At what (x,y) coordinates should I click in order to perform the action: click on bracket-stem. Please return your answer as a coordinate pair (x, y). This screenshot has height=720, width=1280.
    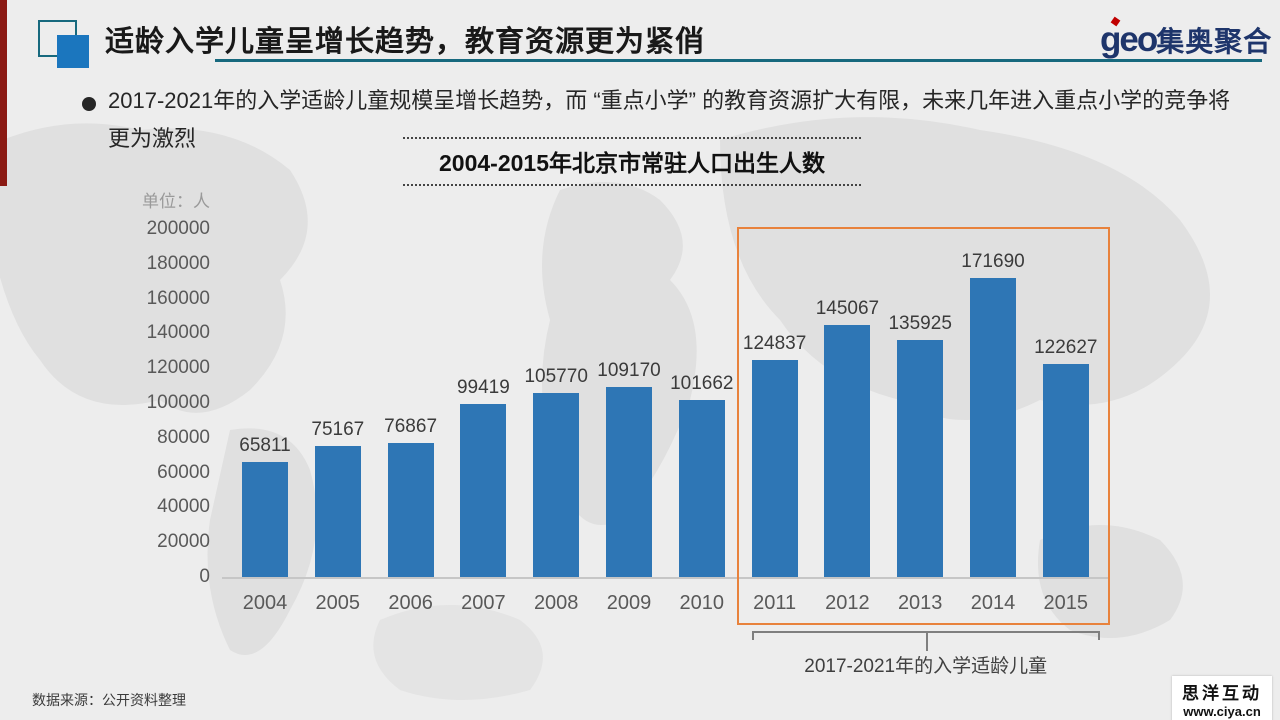
    Looking at the image, I should click on (926, 641).